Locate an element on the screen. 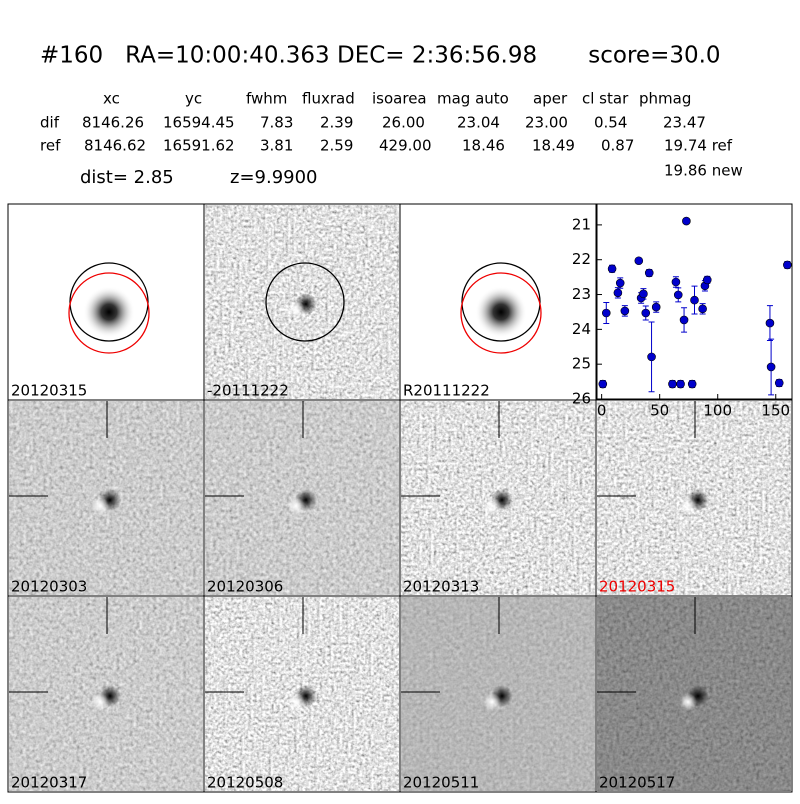 This screenshot has width=800, height=804. stamp: 20120313 is located at coordinates (498, 498).